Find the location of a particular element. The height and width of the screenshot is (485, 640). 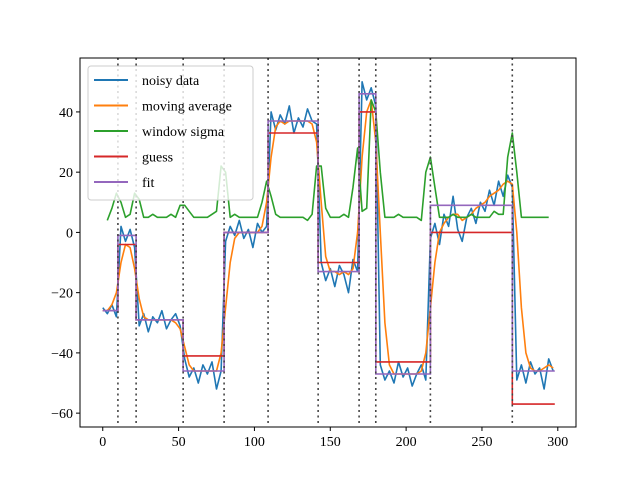

x-tick-label: 0 is located at coordinates (102, 442).